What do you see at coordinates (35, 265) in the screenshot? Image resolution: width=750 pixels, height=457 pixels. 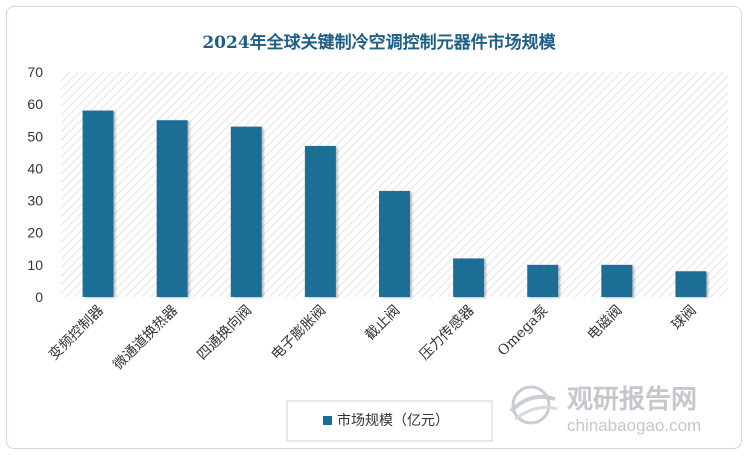 I see `y-tick-label: 10` at bounding box center [35, 265].